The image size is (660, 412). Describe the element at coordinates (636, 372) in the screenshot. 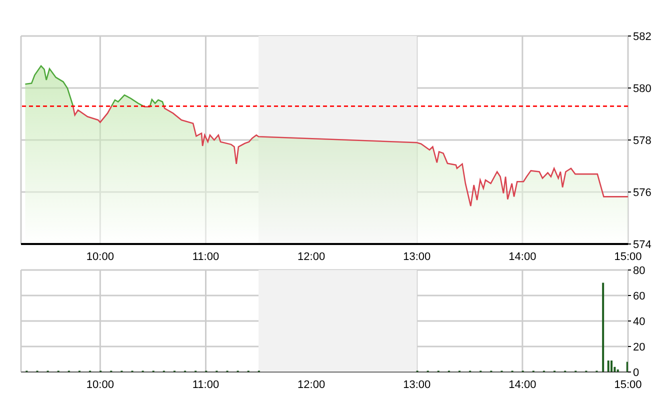

I see `y-tick-label: 0` at that location.